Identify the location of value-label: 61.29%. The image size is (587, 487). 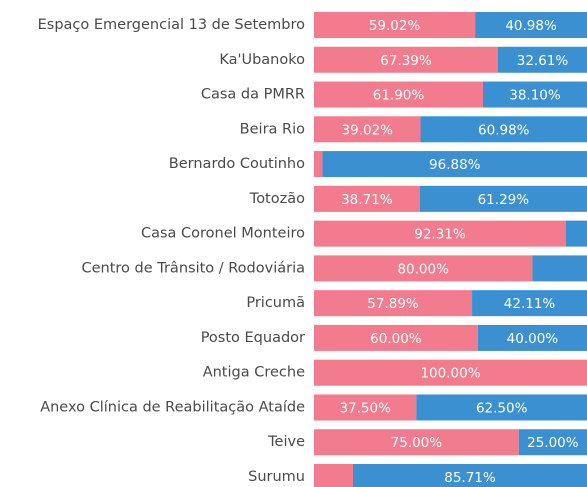
(504, 200).